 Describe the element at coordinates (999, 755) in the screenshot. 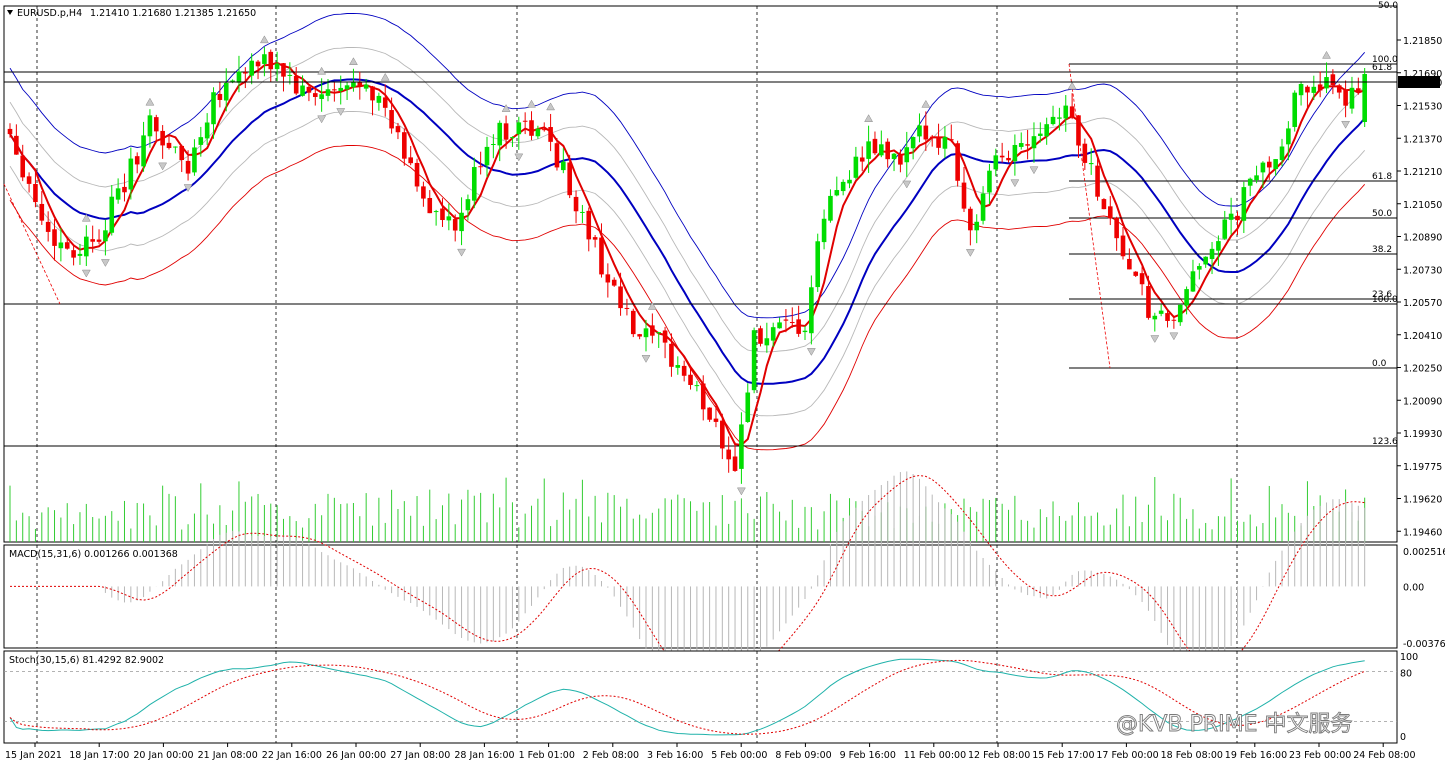

I see `time-tick-label: 12 Feb 08:00` at that location.